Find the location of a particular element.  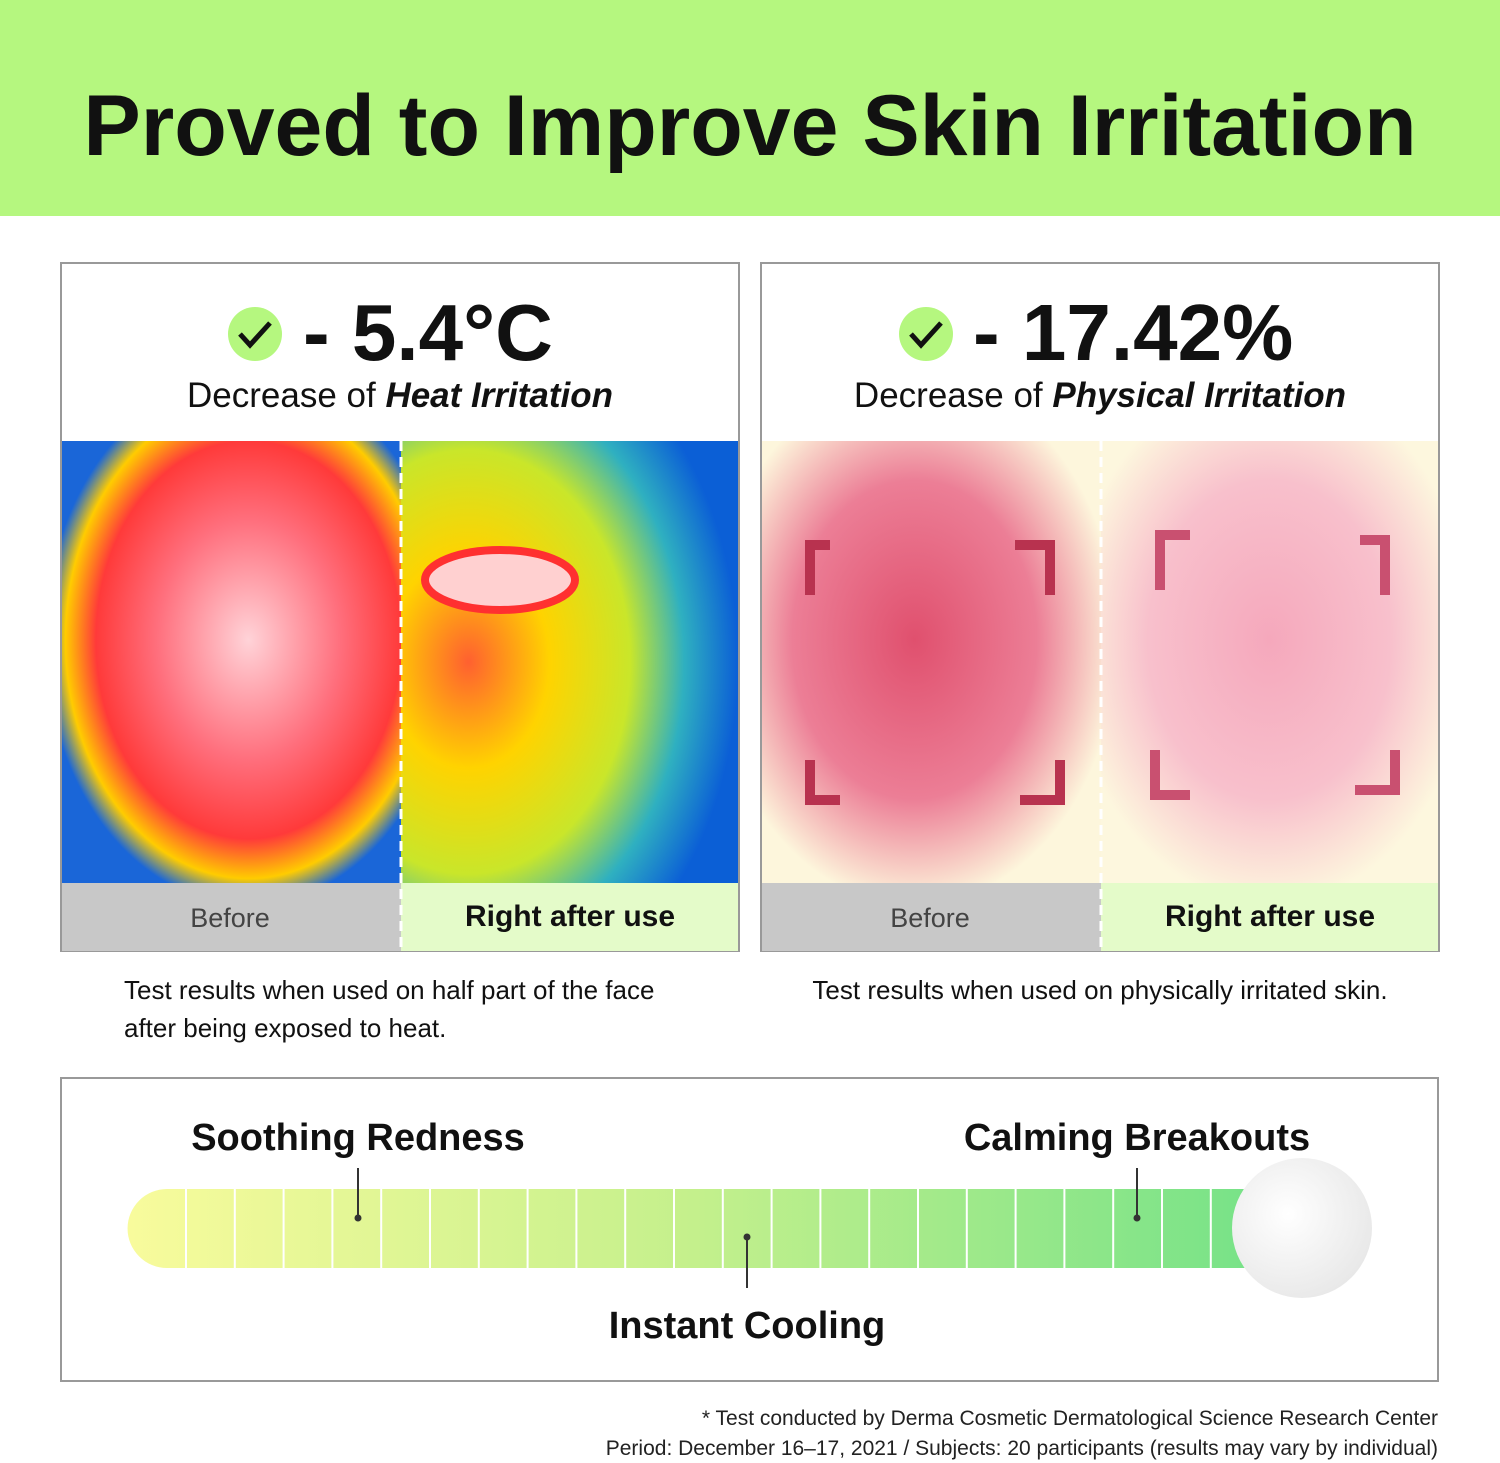

thermal-after is located at coordinates (569, 662).